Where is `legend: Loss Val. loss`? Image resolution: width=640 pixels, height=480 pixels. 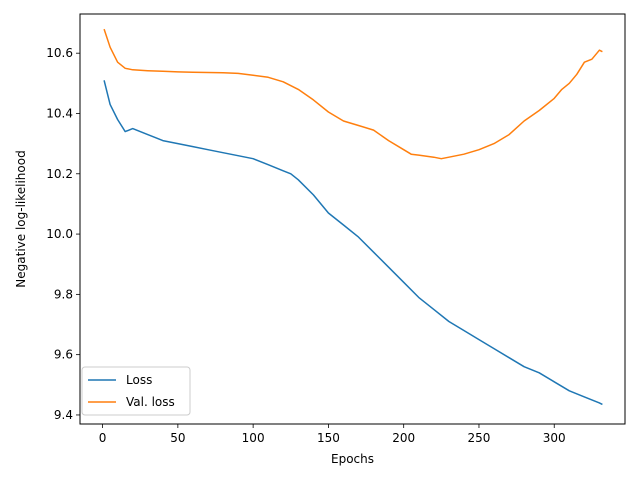
legend: Loss Val. loss is located at coordinates (136, 391).